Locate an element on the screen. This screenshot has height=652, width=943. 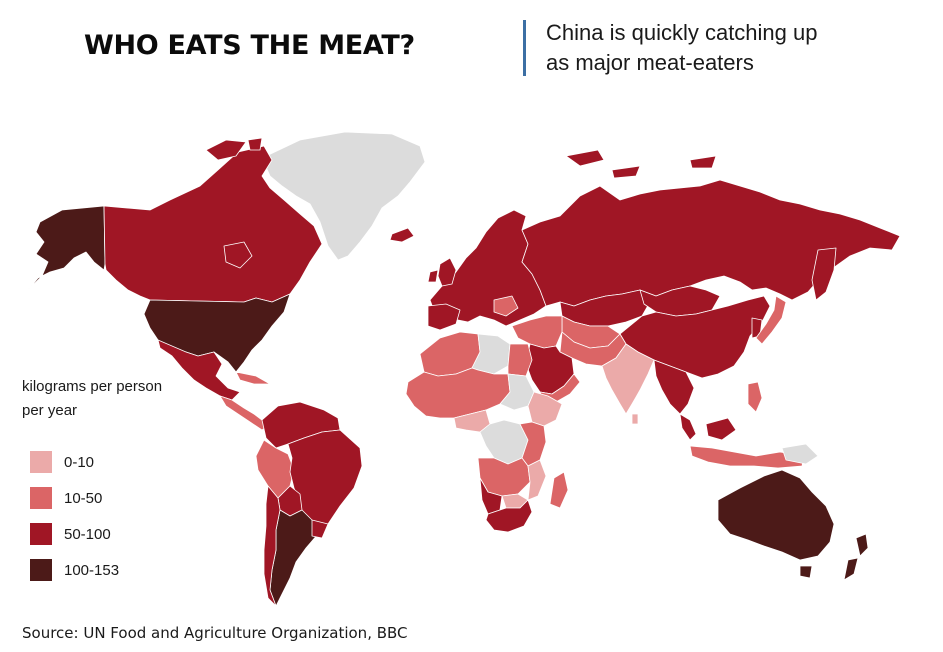
region-philippines is located at coordinates (755, 397).